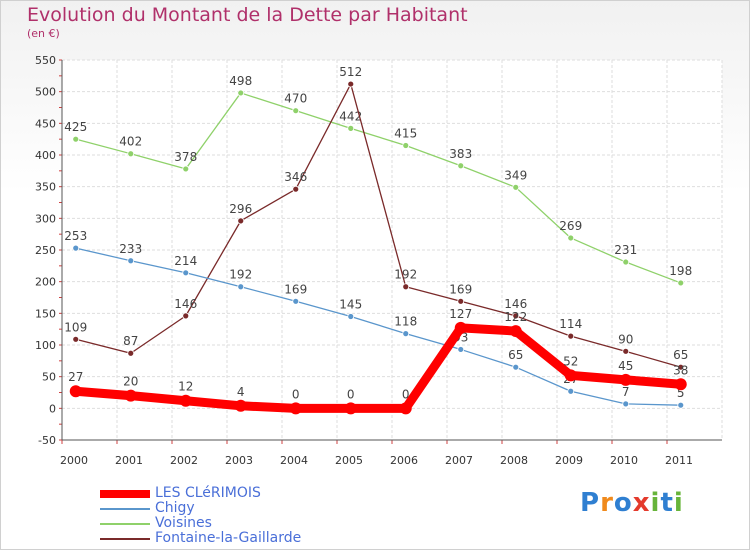  Describe the element at coordinates (641, 503) in the screenshot. I see `logo-letter: x` at that location.